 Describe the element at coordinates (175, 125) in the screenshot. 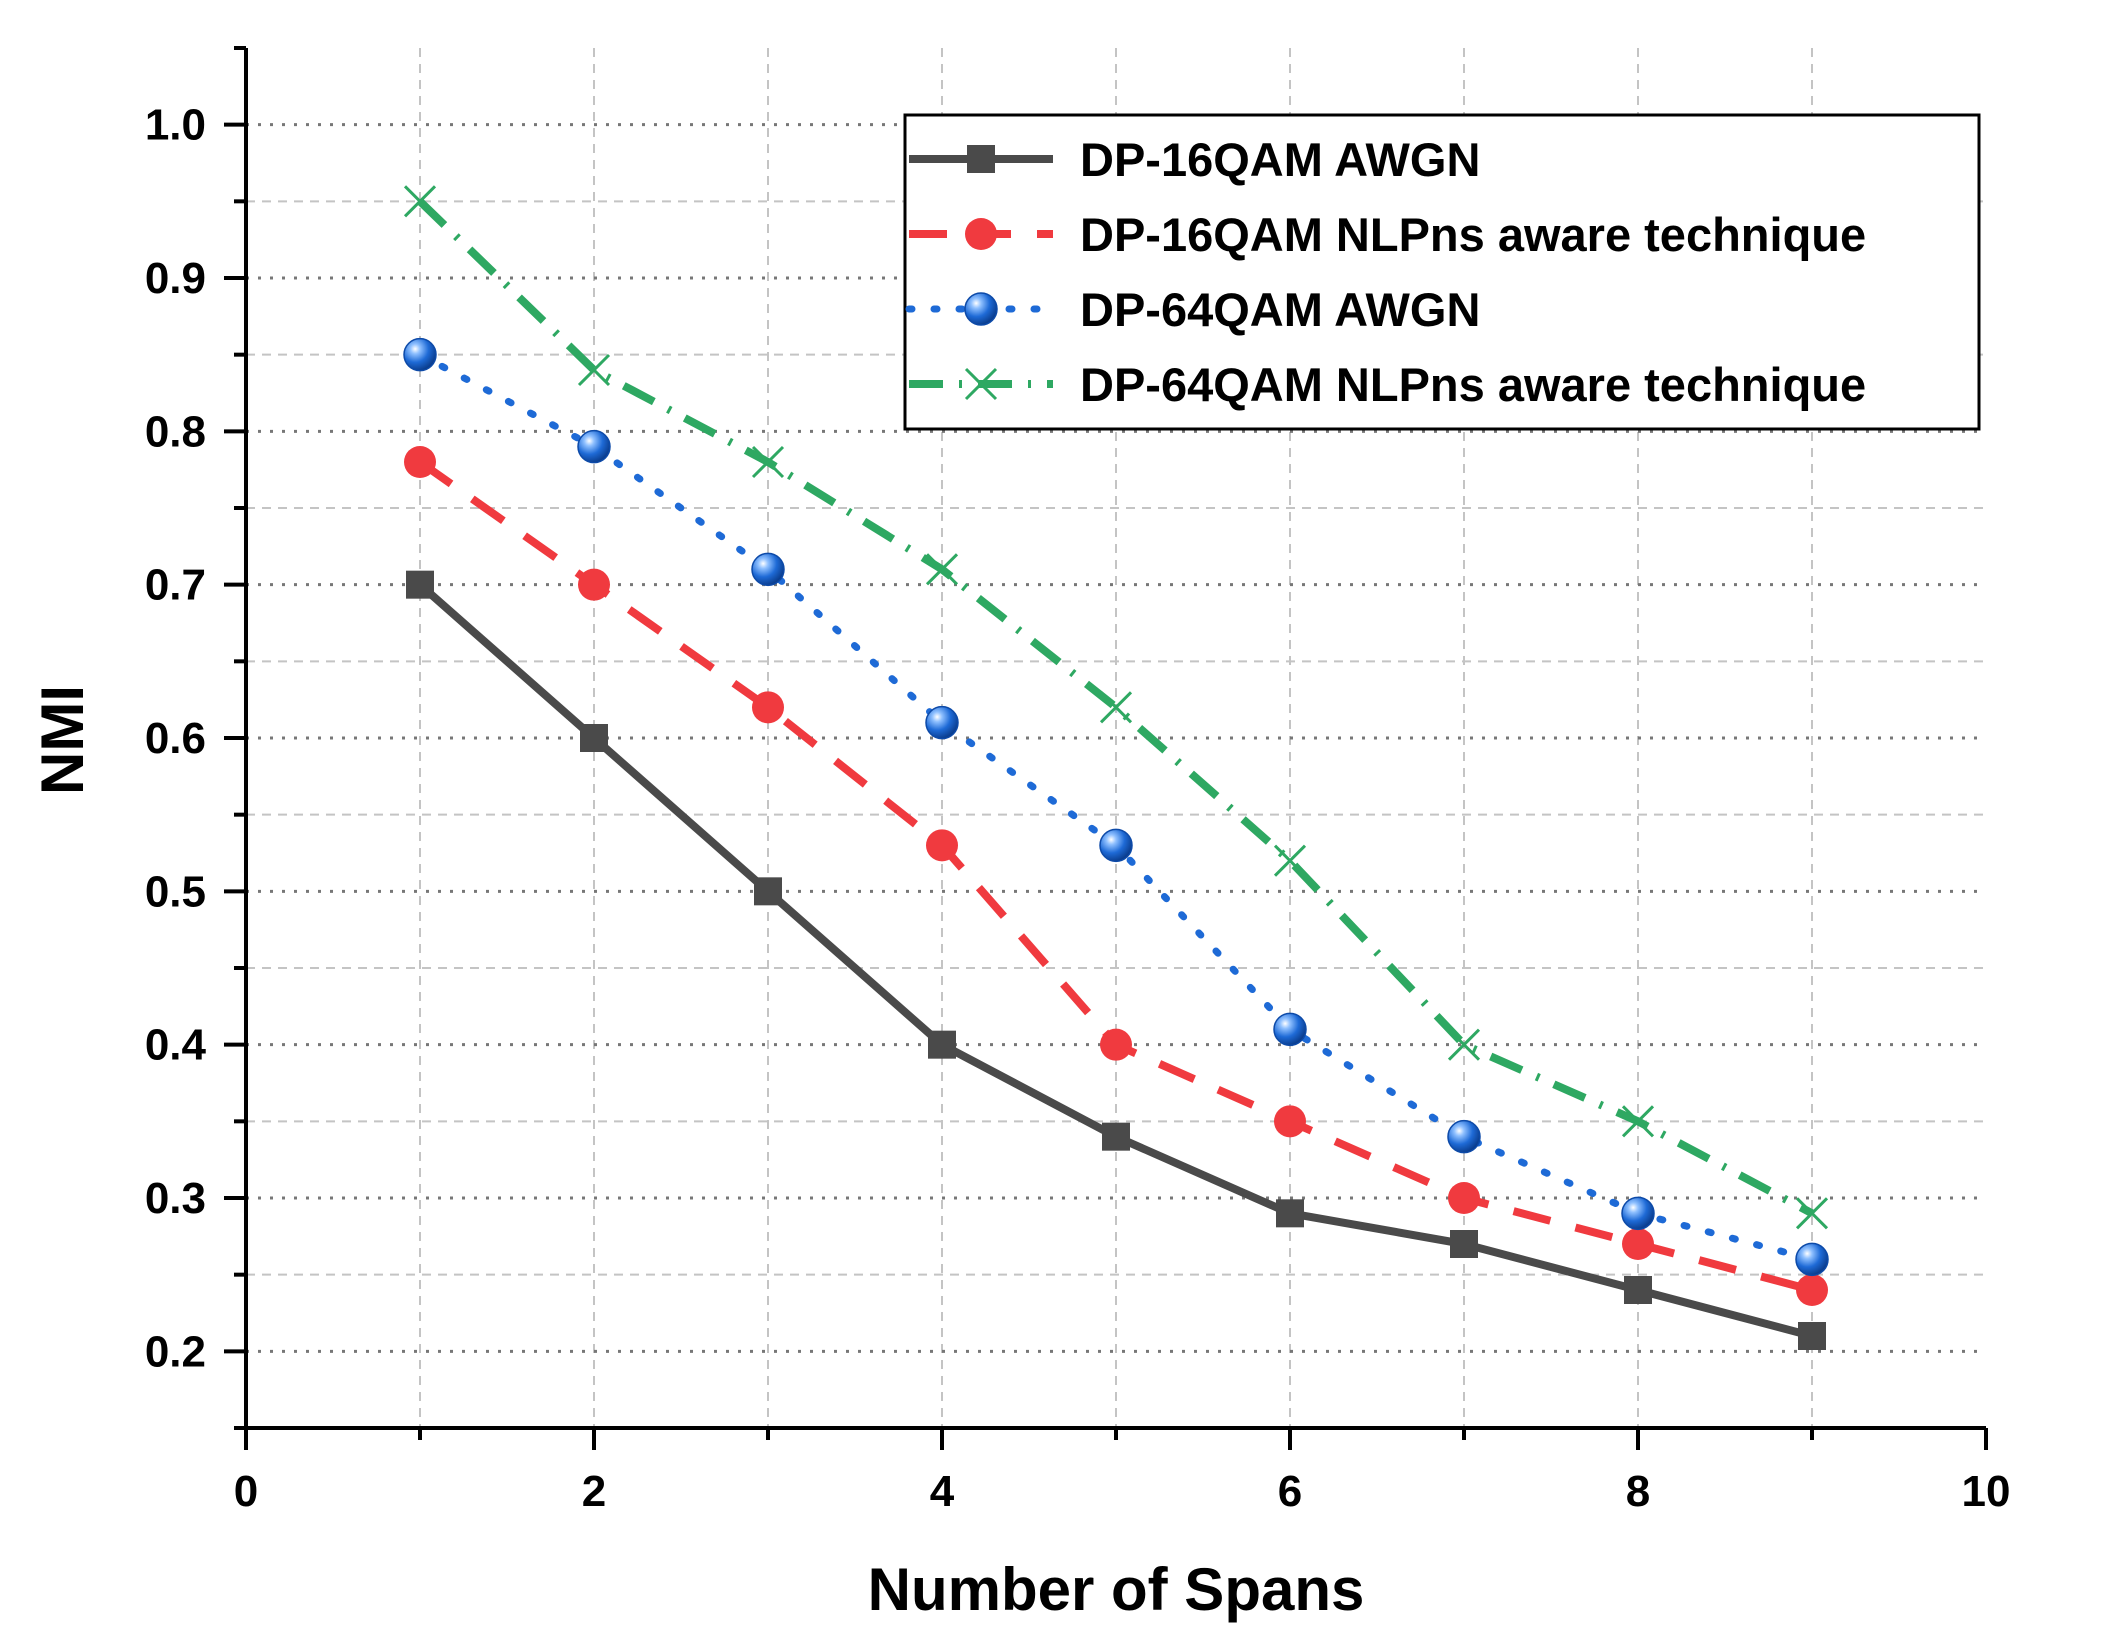

I see `y-tick-label: 1.0` at that location.